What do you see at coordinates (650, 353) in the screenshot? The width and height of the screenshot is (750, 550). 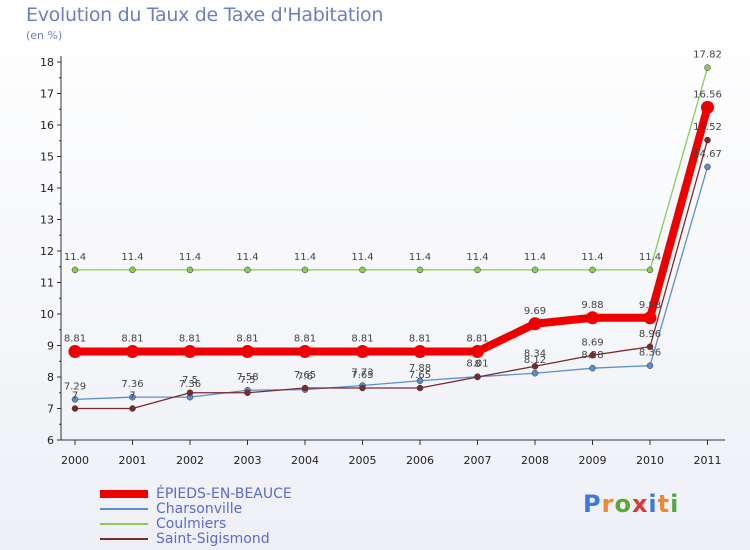 I see `data-label-charsonville: 8.36` at bounding box center [650, 353].